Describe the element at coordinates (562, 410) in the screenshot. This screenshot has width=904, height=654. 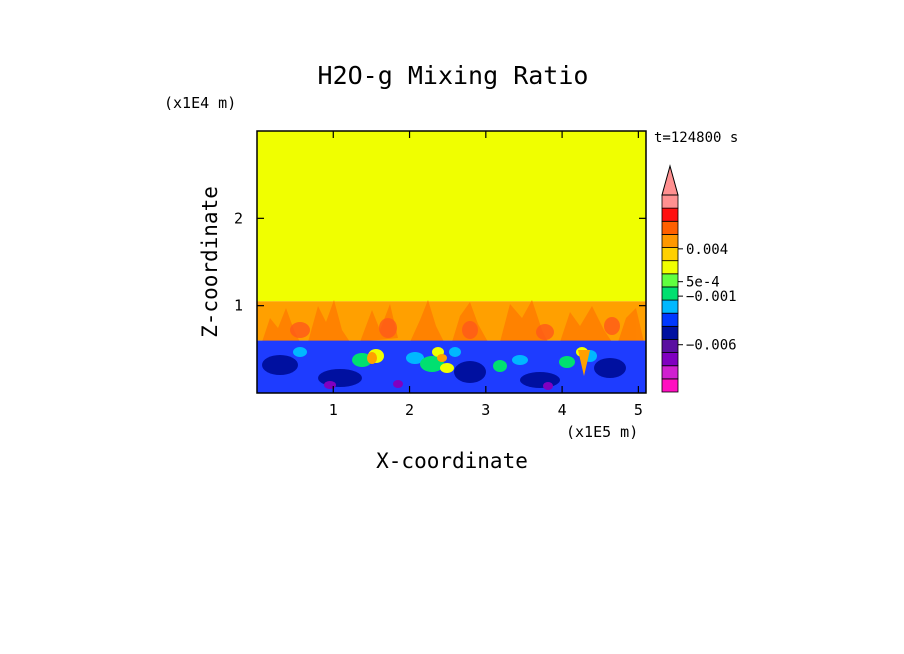
I see `x-tick-label: 4` at that location.